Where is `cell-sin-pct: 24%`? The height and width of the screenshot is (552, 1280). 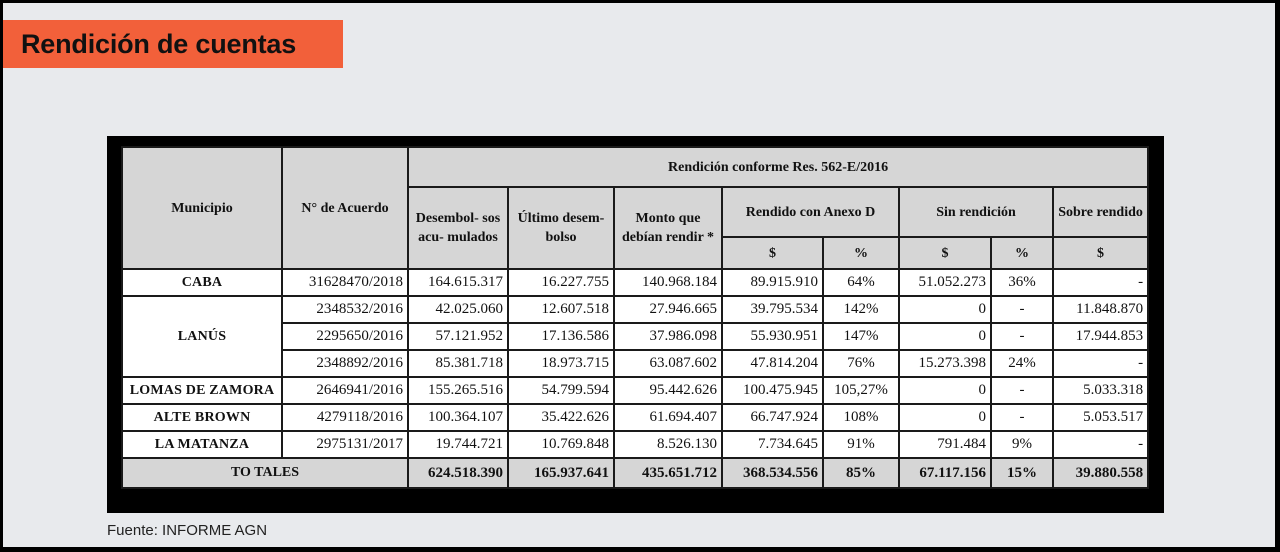
cell-sin-pct: 24% is located at coordinates (1022, 363).